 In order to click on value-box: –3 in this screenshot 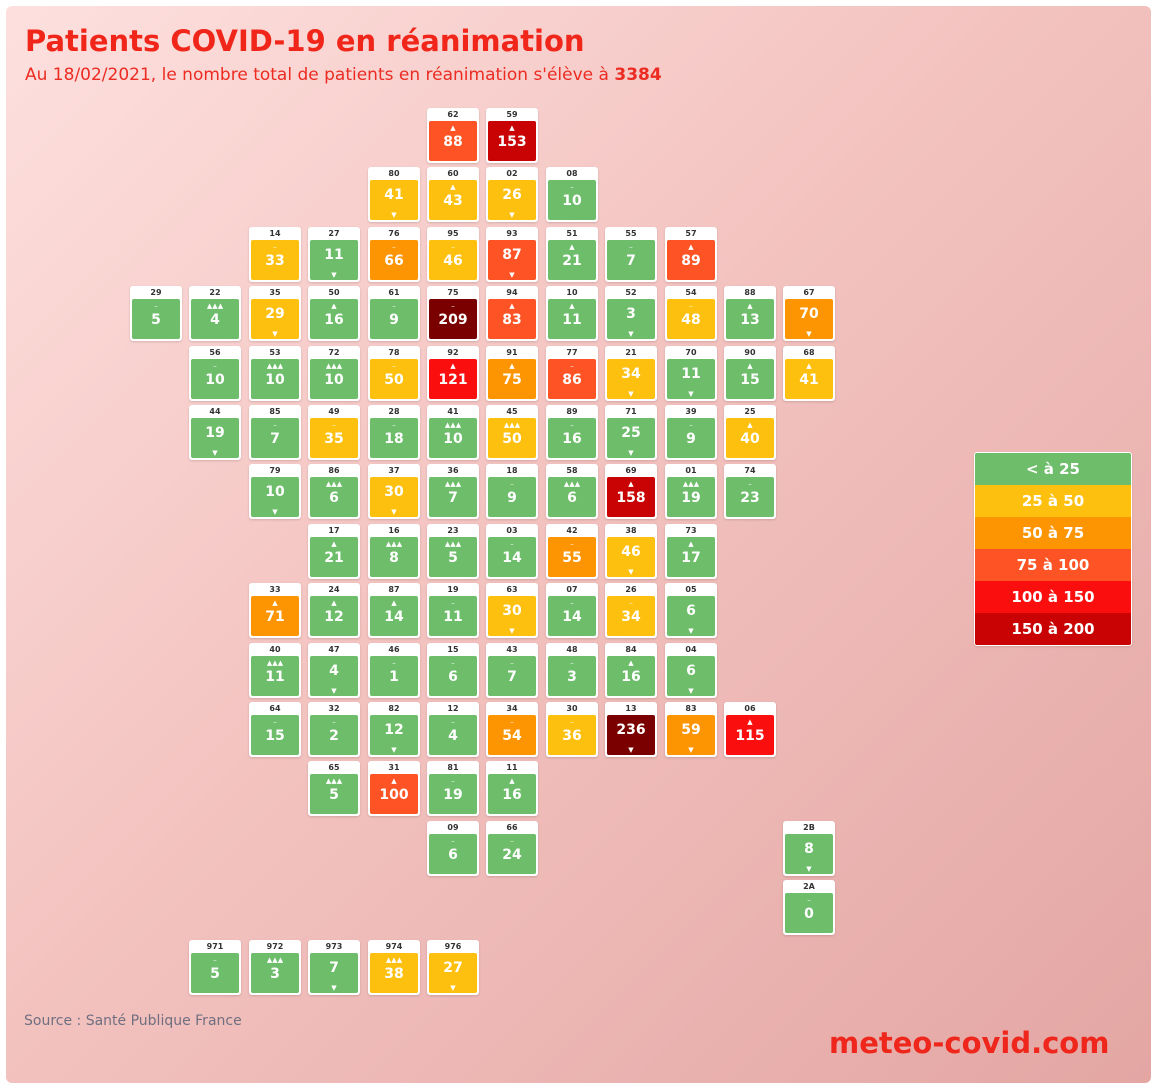, I will do `click(572, 676)`.